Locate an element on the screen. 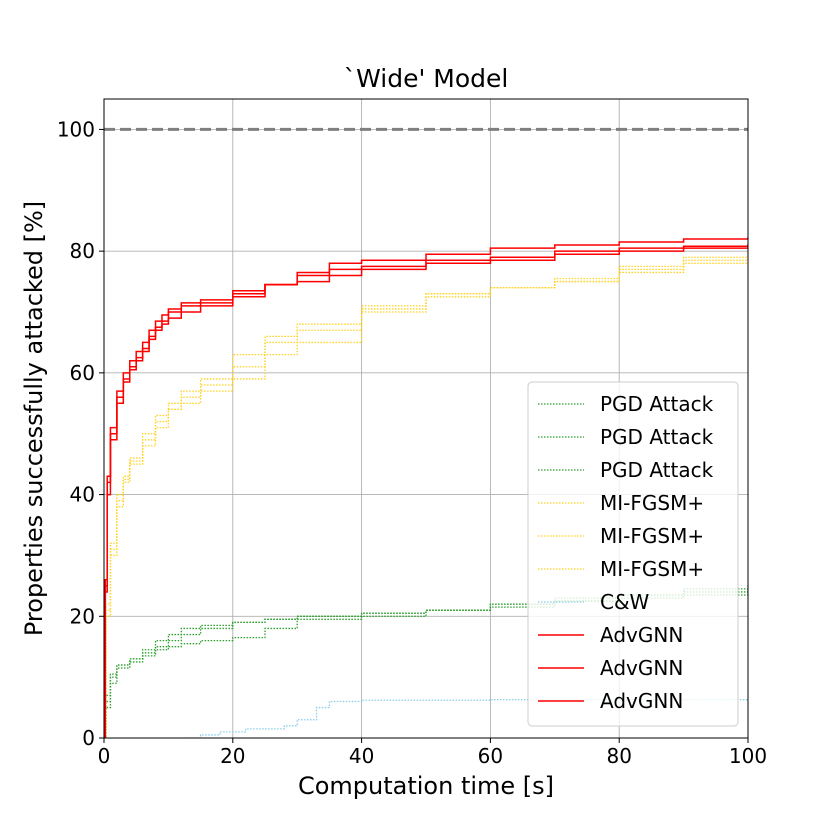  y-tick-label: 0 is located at coordinates (88, 738).